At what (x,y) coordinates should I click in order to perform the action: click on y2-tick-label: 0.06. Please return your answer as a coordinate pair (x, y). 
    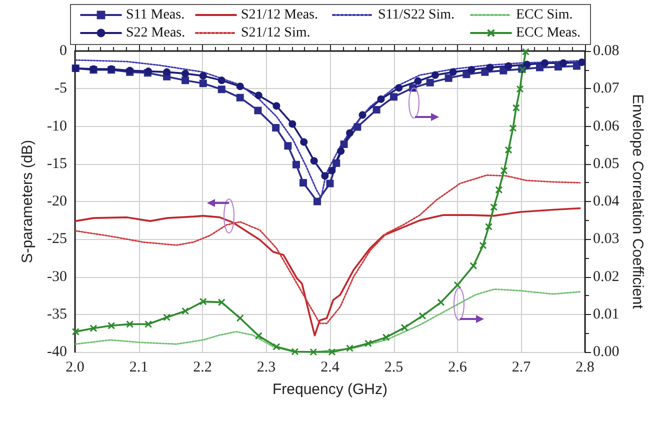
    Looking at the image, I should click on (606, 126).